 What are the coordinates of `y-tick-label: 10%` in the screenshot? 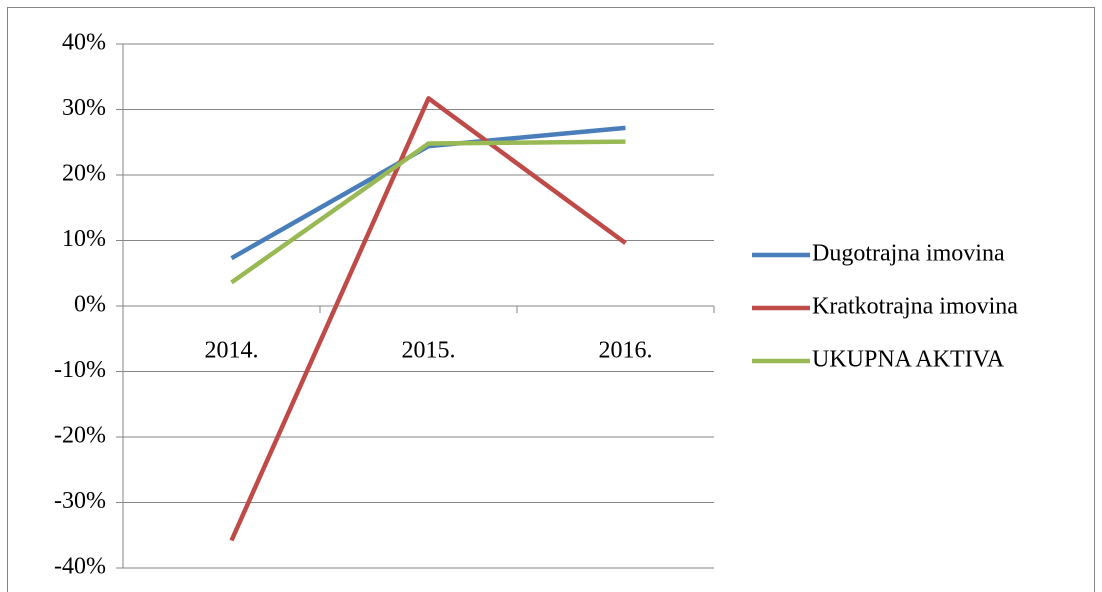 It's located at (84, 239).